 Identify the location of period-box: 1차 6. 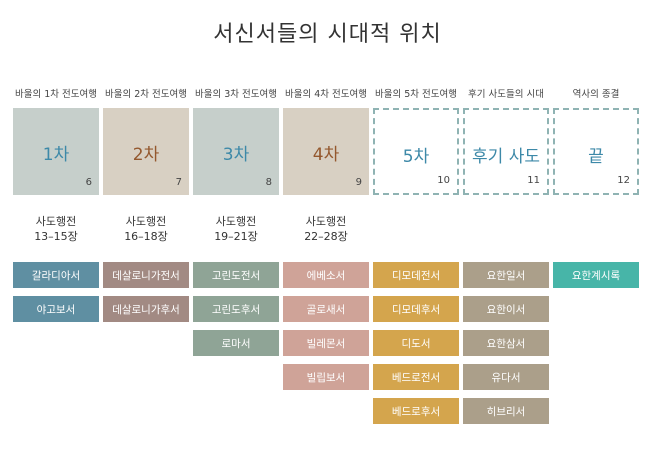
(56, 151).